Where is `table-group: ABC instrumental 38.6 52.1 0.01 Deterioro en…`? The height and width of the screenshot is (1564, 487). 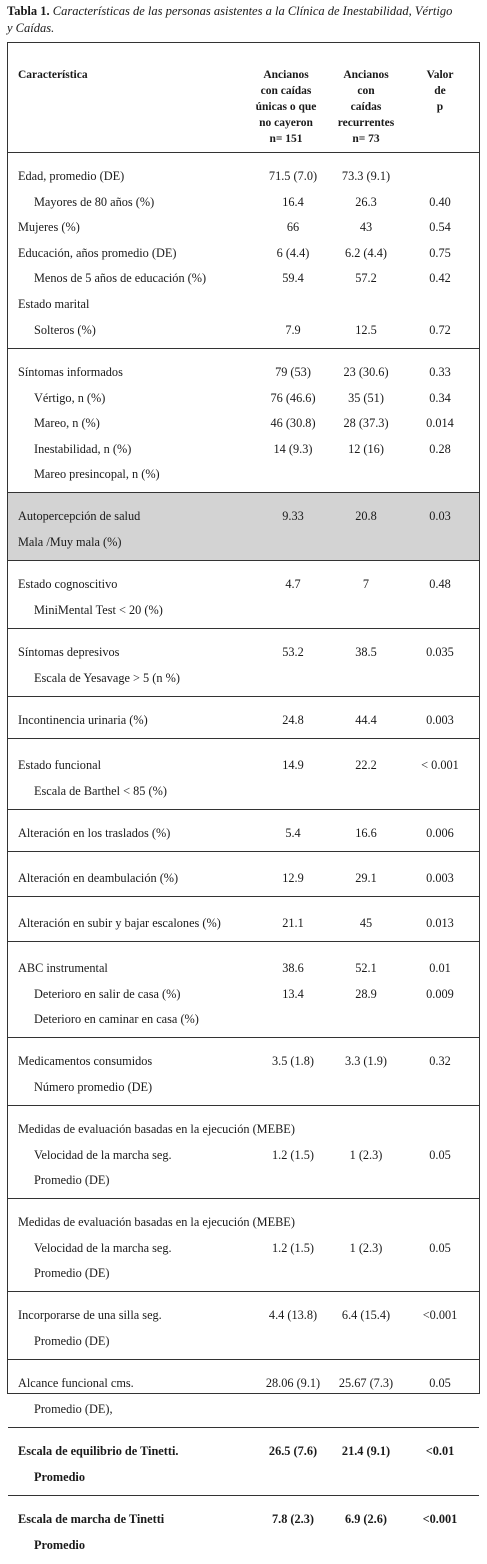 table-group: ABC instrumental 38.6 52.1 0.01 Deterioro en… is located at coordinates (243, 991).